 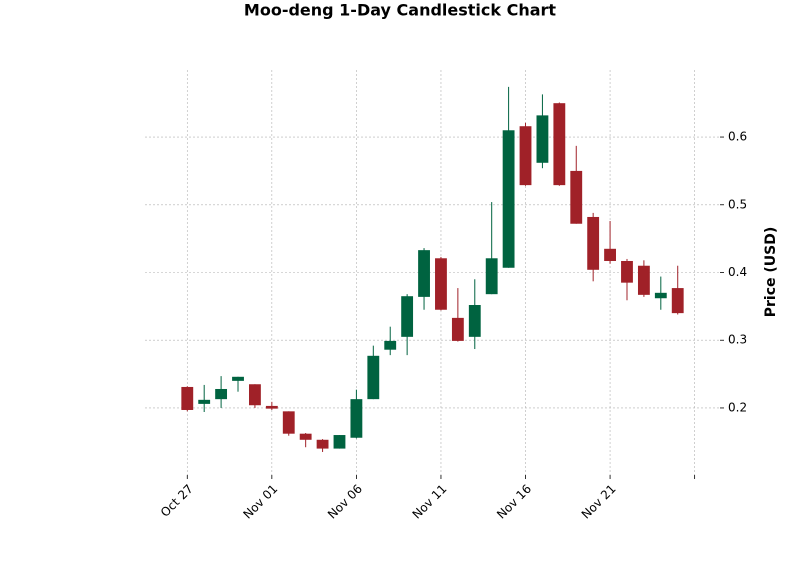 I want to click on y-tick-label: 0.3, so click(x=737, y=340).